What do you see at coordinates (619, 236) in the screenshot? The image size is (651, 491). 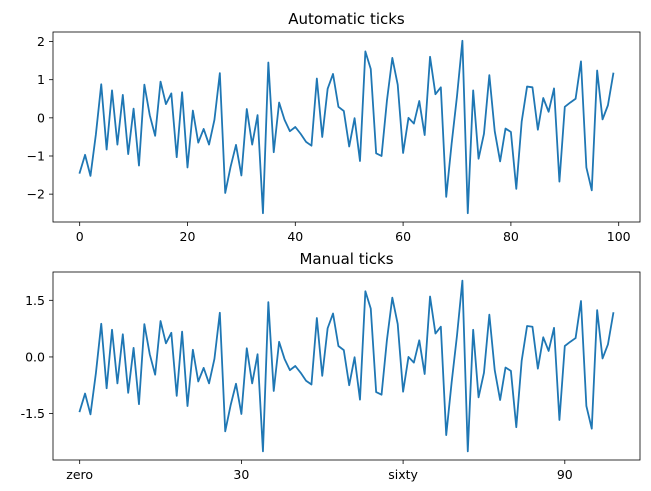 I see `x-tick-label-top: 100` at bounding box center [619, 236].